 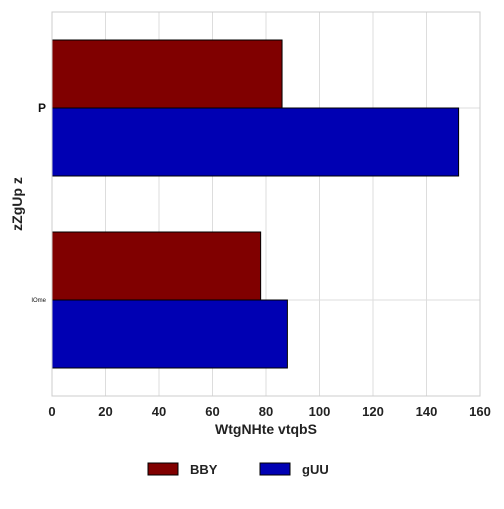 What do you see at coordinates (38, 301) in the screenshot?
I see `y-category-label: IOme` at bounding box center [38, 301].